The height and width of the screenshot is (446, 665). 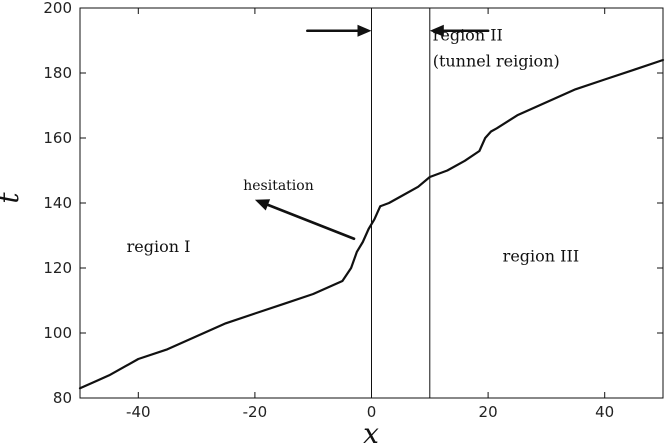 What do you see at coordinates (12, 198) in the screenshot?
I see `y-axis-label: t` at bounding box center [12, 198].